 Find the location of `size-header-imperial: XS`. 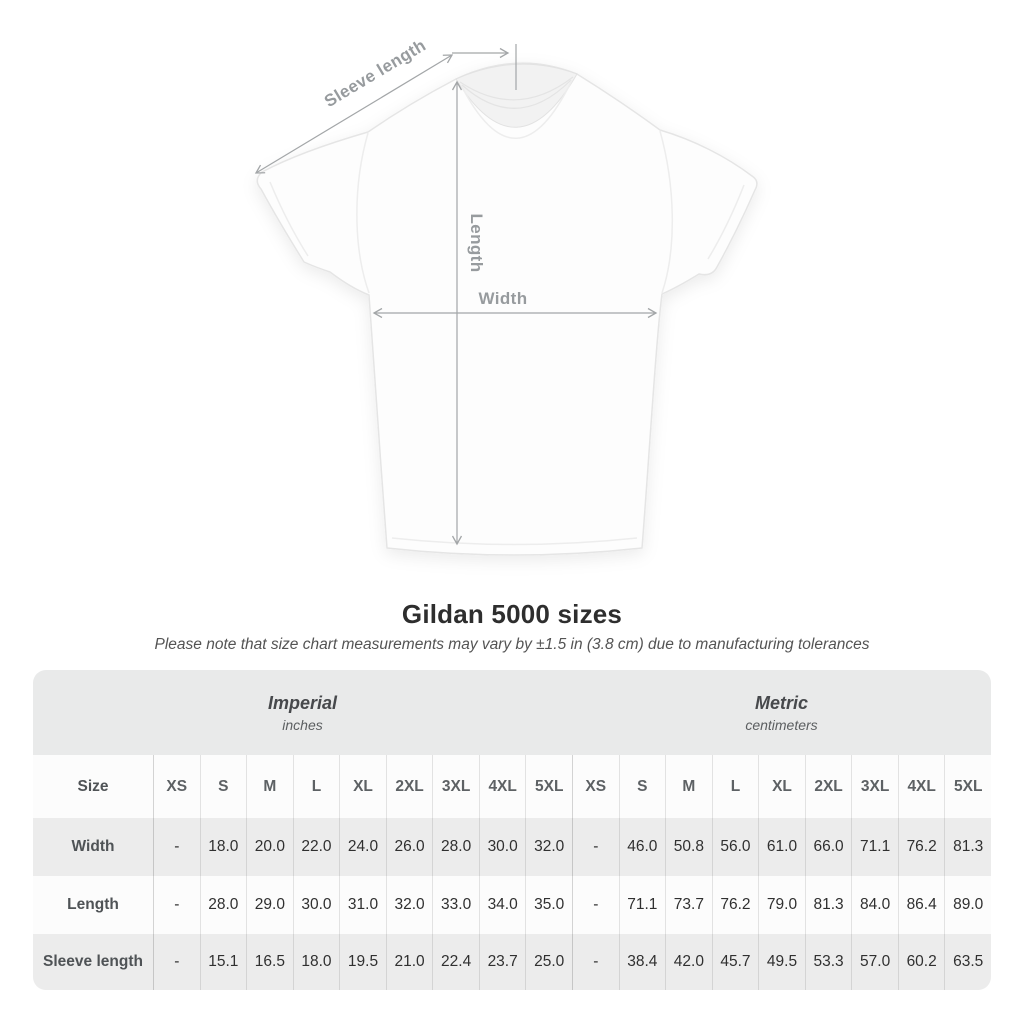

size-header-imperial: XS is located at coordinates (176, 786).